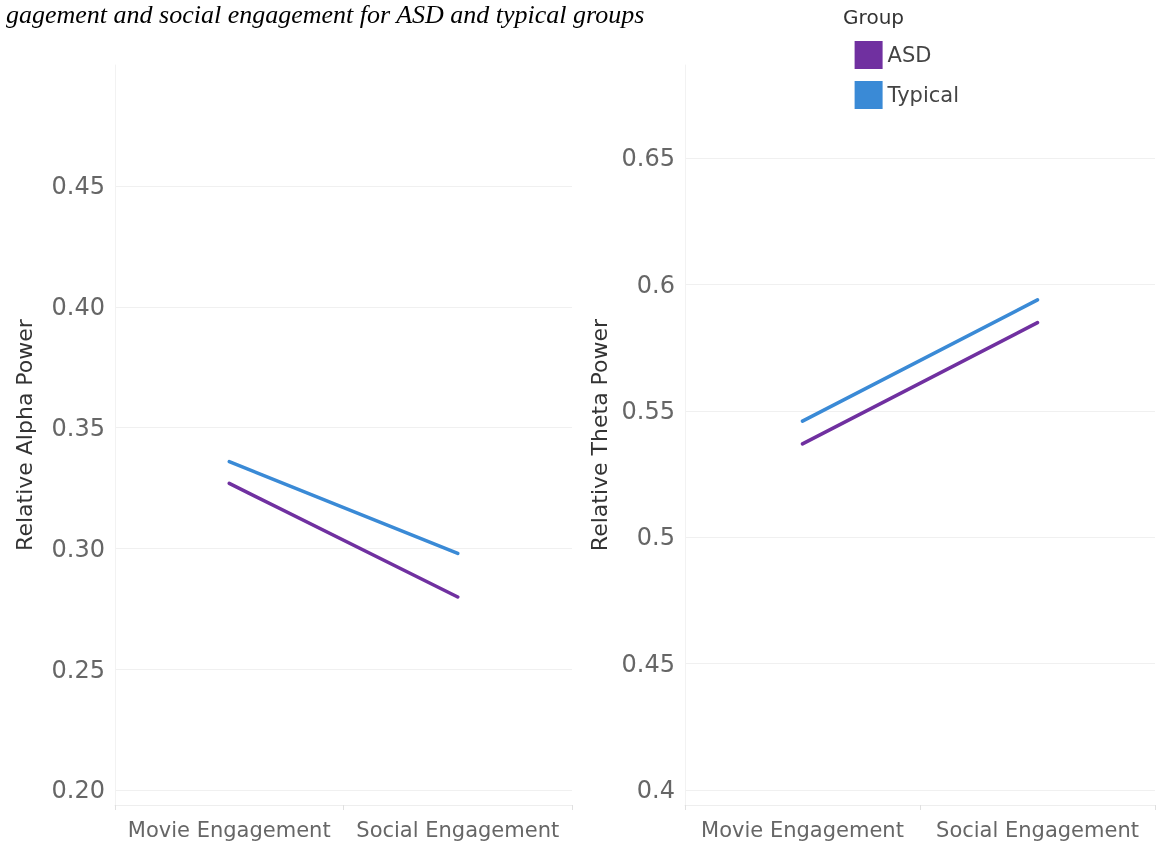 The image size is (1159, 850). Describe the element at coordinates (873, 17) in the screenshot. I see `legend-title: Group` at that location.